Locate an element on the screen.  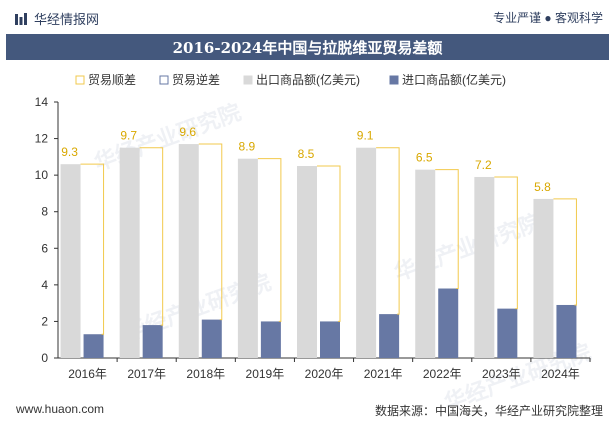
legend-label: 出口商品额(亿美元) is located at coordinates (308, 79).